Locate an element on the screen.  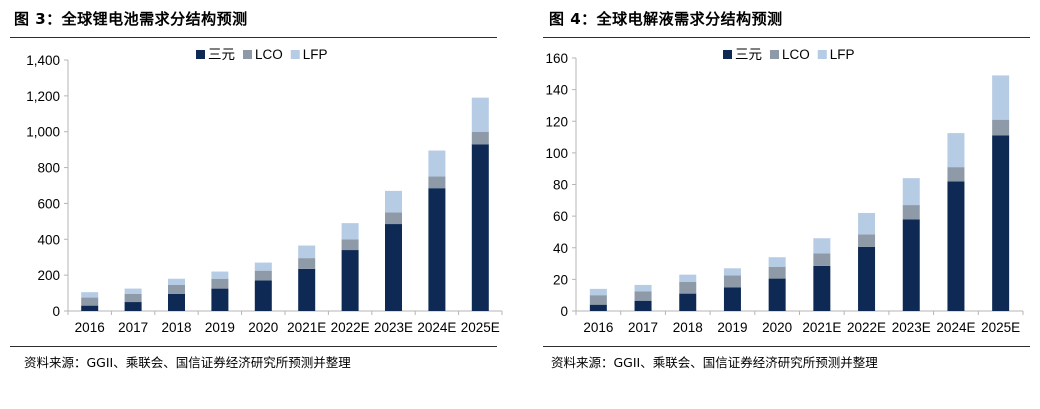
x-tick-label: 2018 is located at coordinates (176, 327).